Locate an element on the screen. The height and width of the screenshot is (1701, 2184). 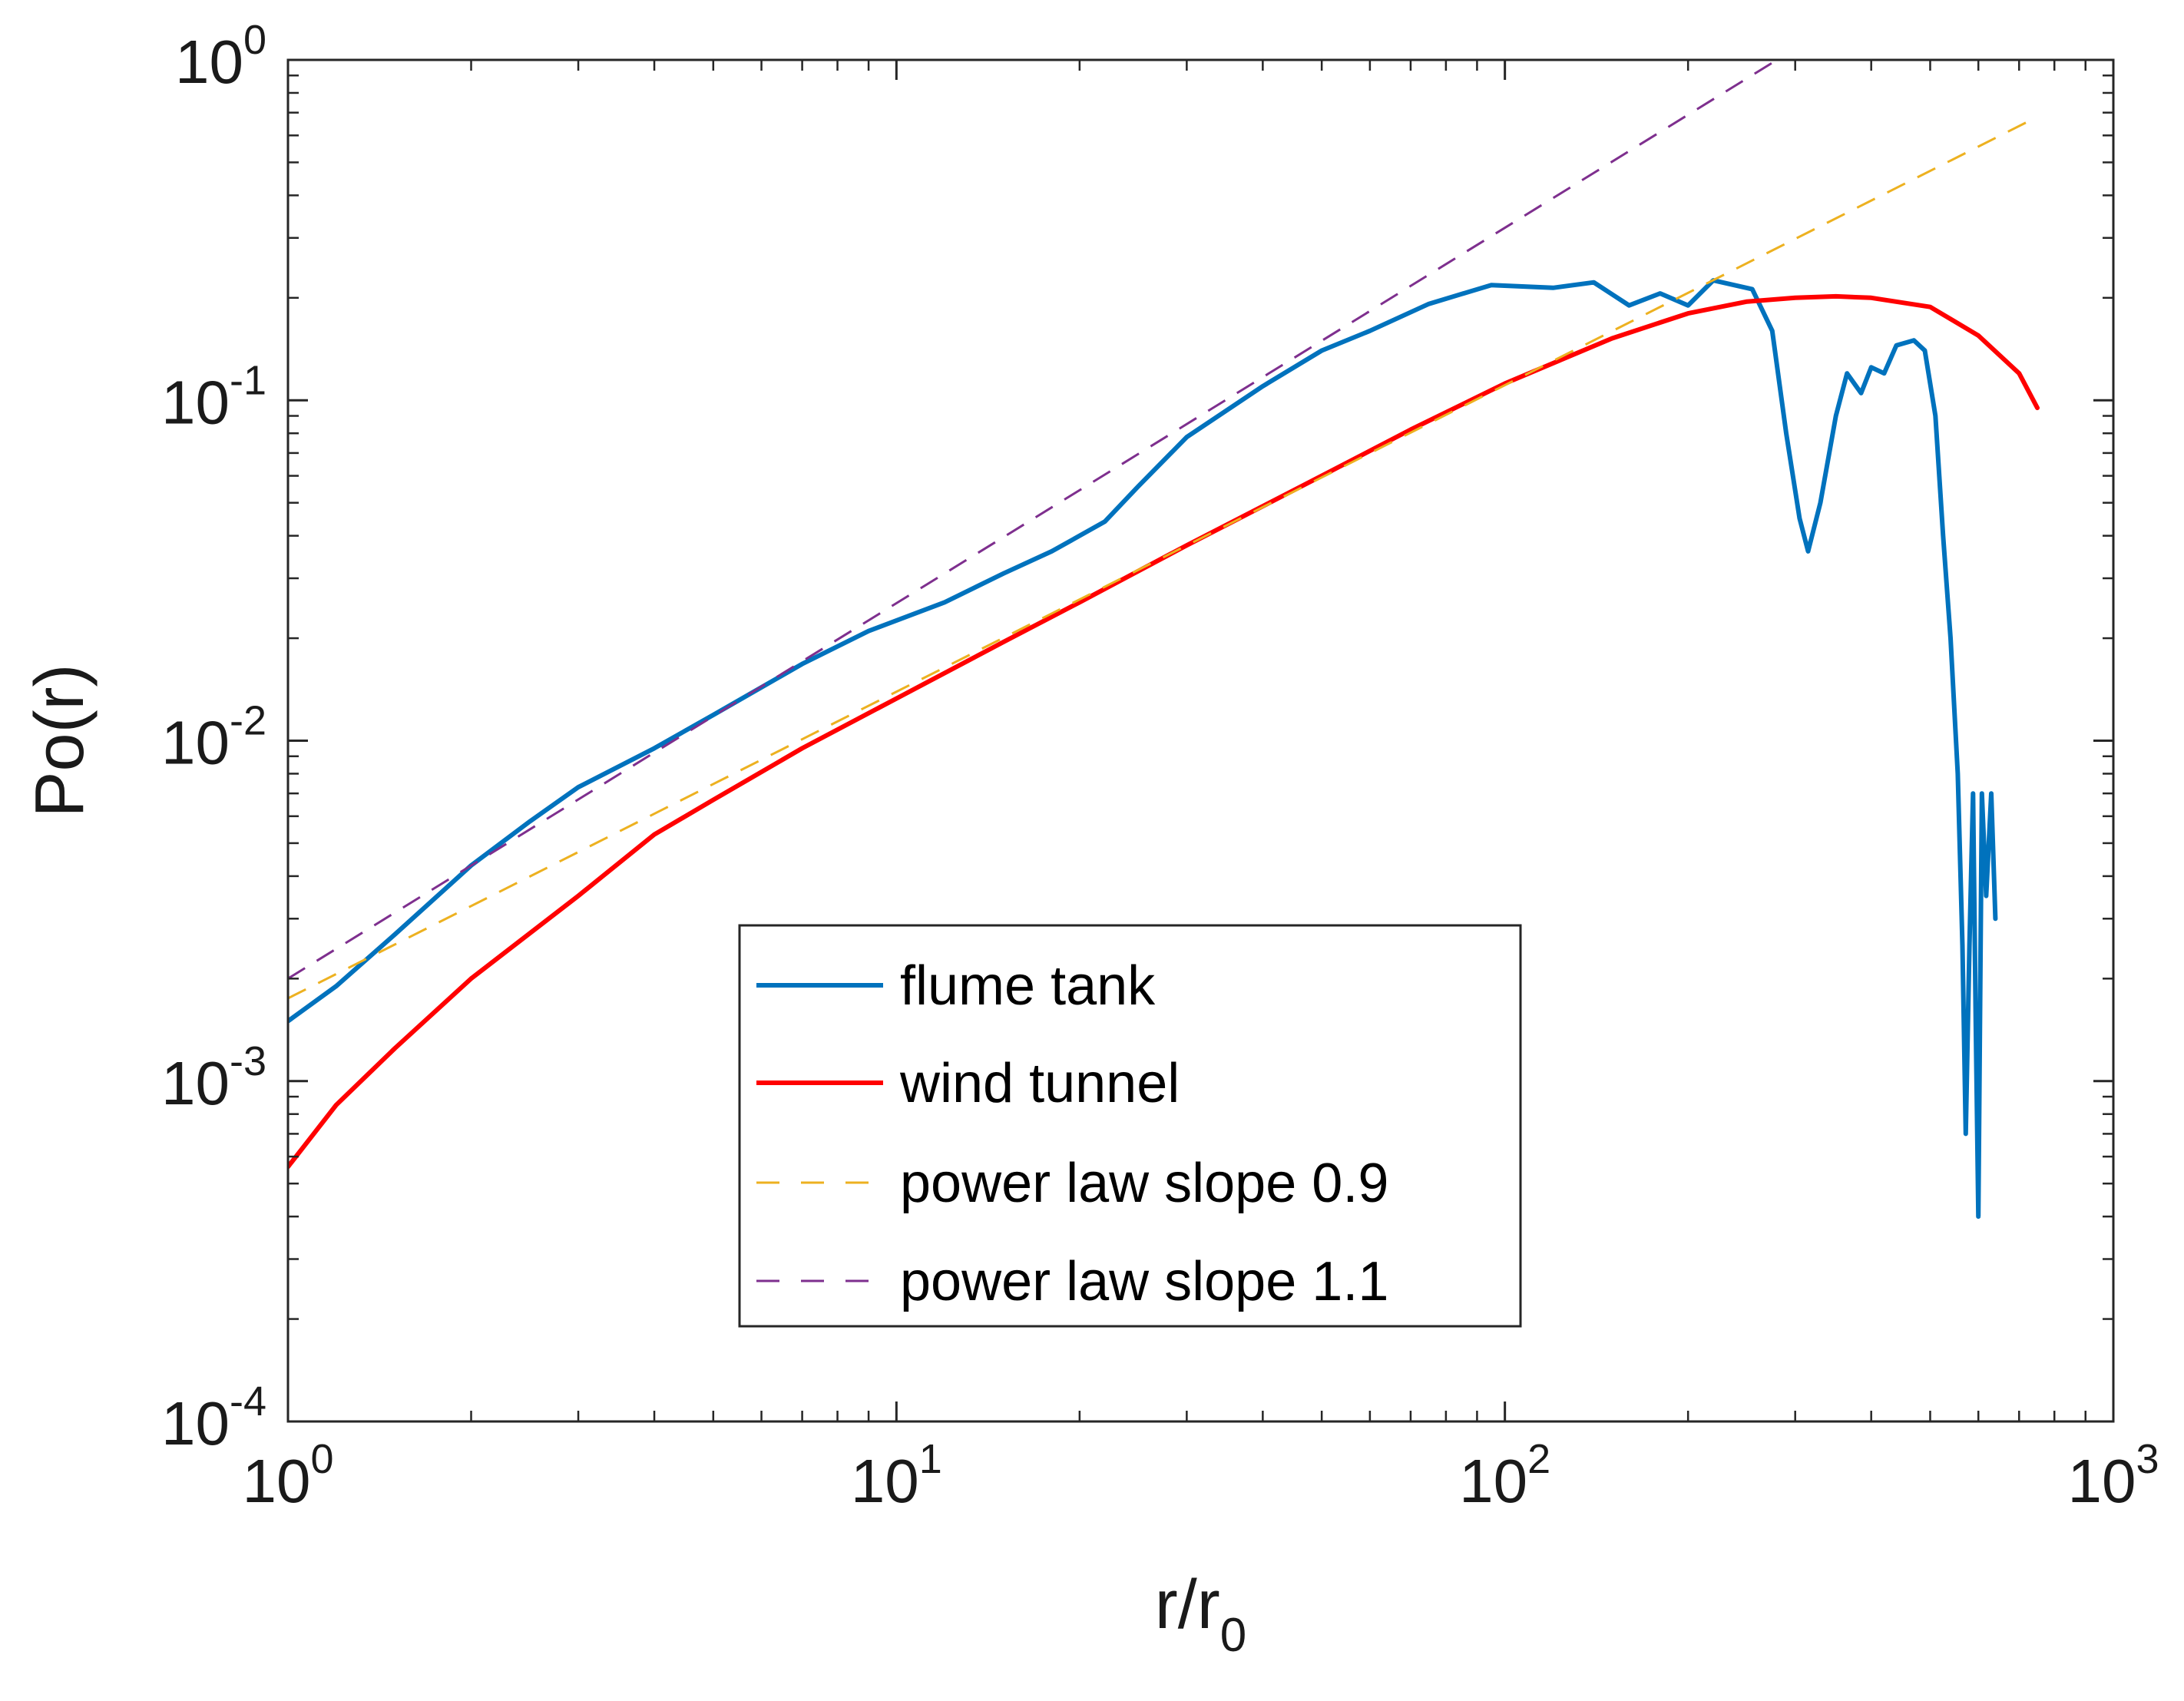
x-tick-label: 10⁰ is located at coordinates (287, 1475).